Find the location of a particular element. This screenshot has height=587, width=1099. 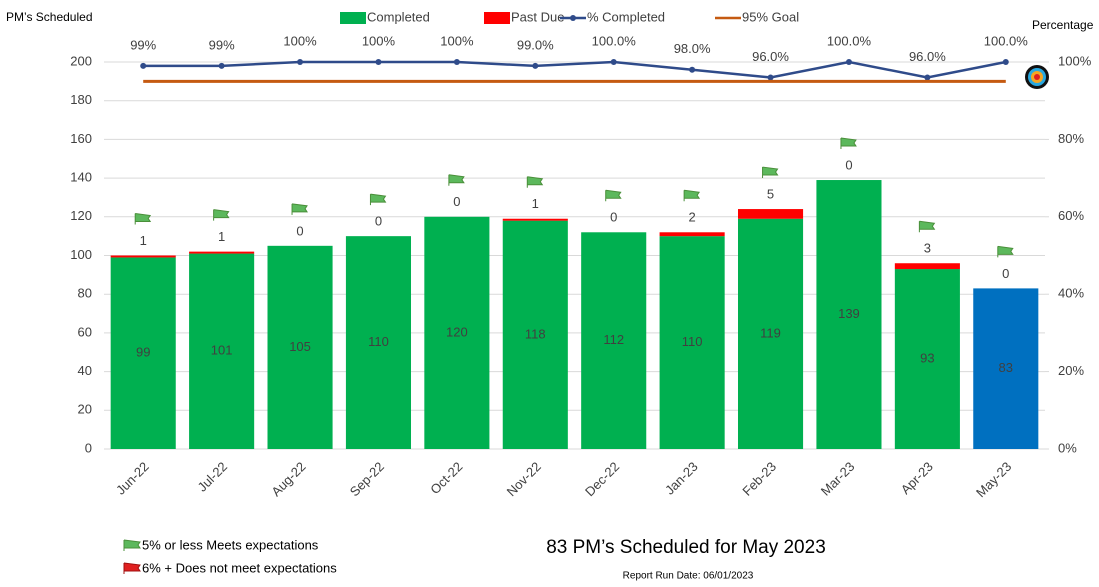

y-tick-label: 180 is located at coordinates (81, 99).